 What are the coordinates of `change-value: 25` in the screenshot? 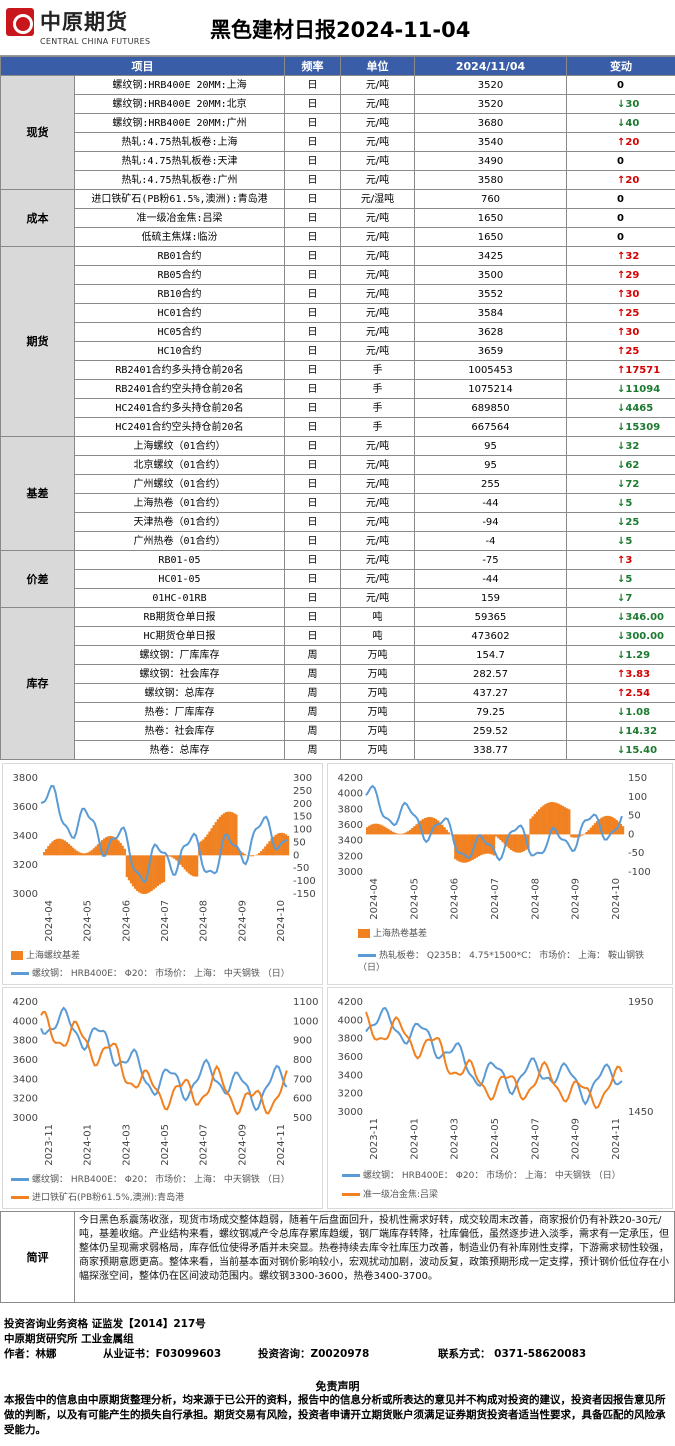 It's located at (632, 313).